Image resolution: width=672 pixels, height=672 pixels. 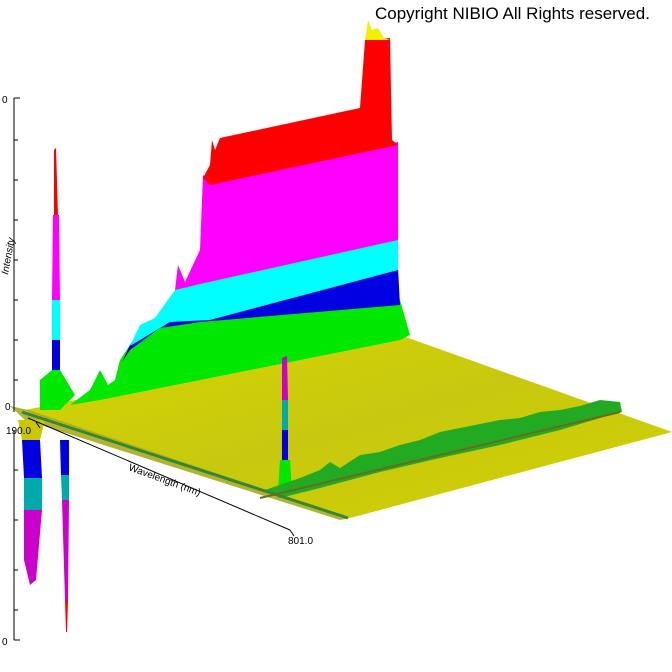 What do you see at coordinates (57, 279) in the screenshot?
I see `left-spike` at bounding box center [57, 279].